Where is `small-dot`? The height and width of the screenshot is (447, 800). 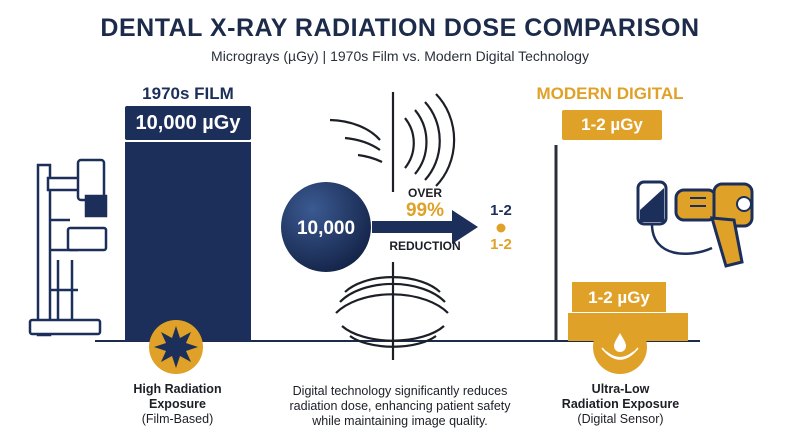 small-dot is located at coordinates (501, 228).